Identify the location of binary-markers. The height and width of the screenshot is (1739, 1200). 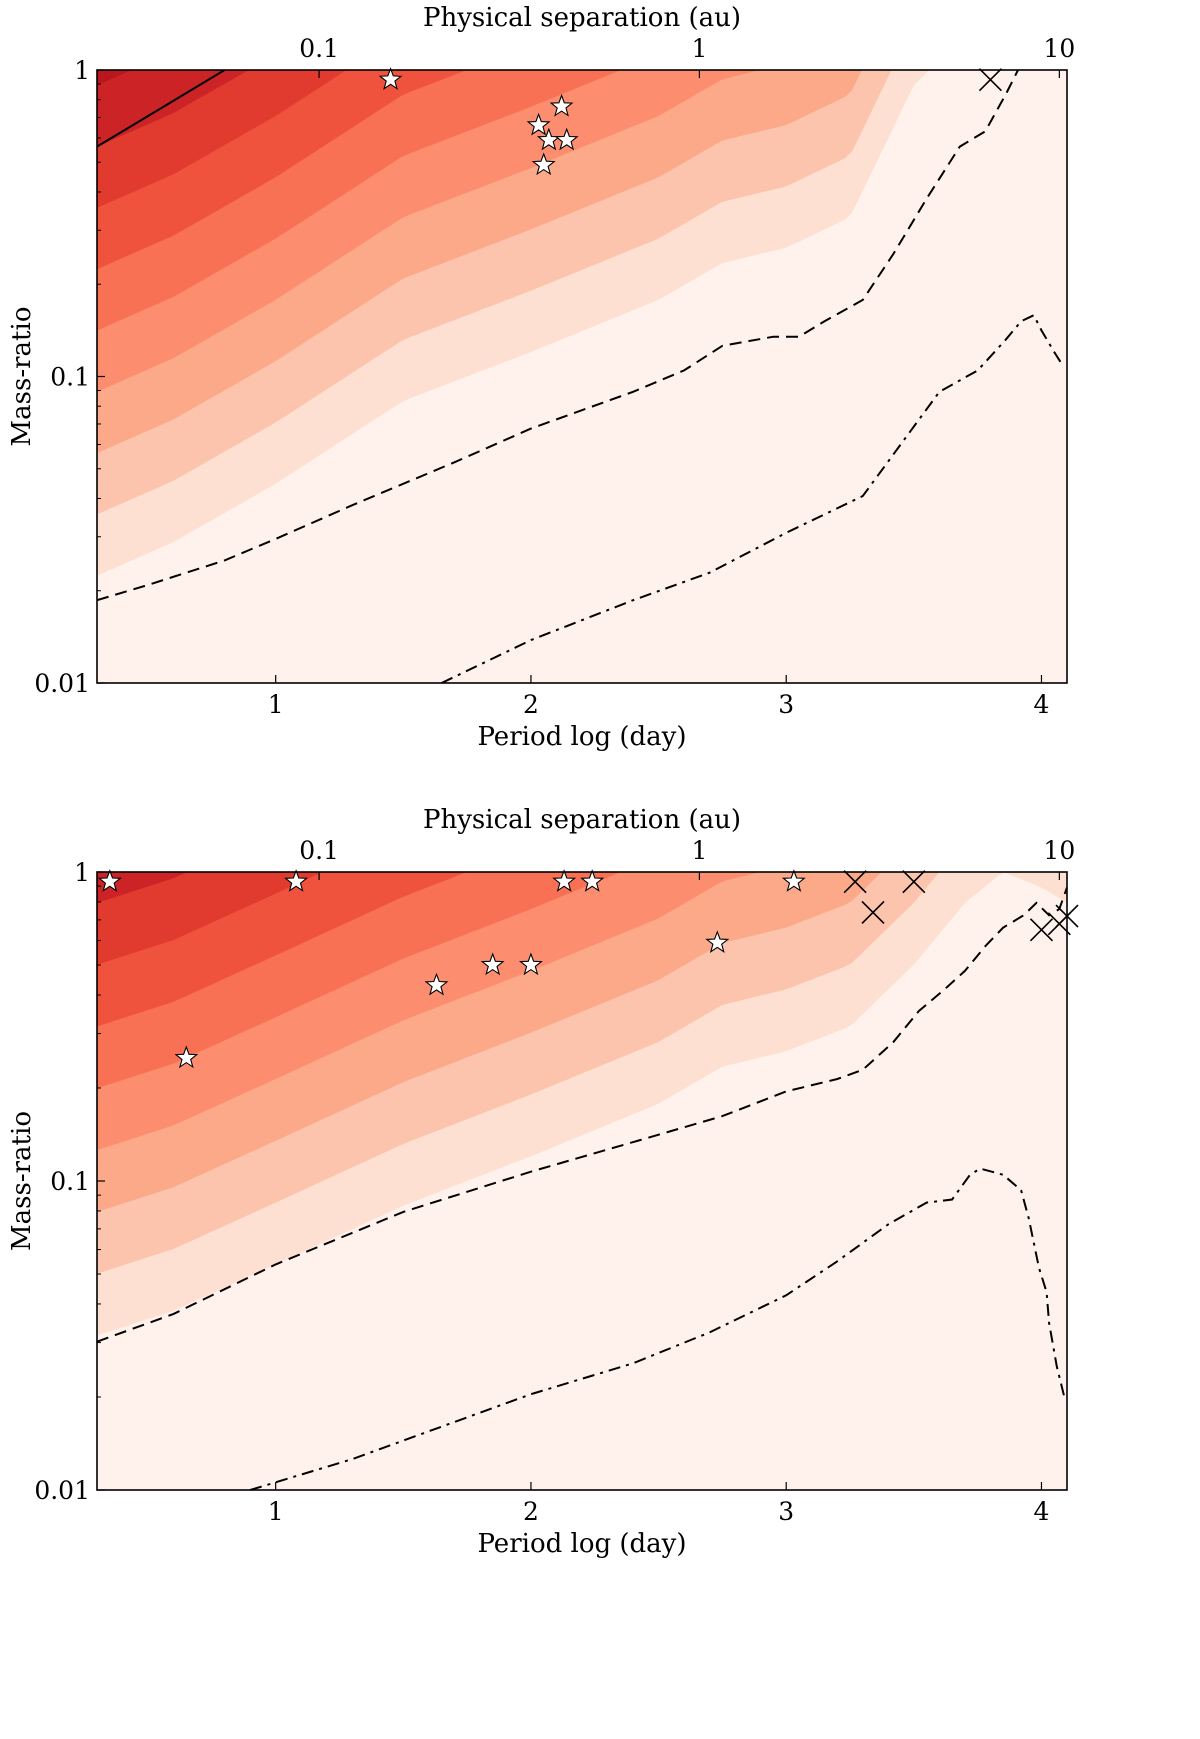
(690, 121).